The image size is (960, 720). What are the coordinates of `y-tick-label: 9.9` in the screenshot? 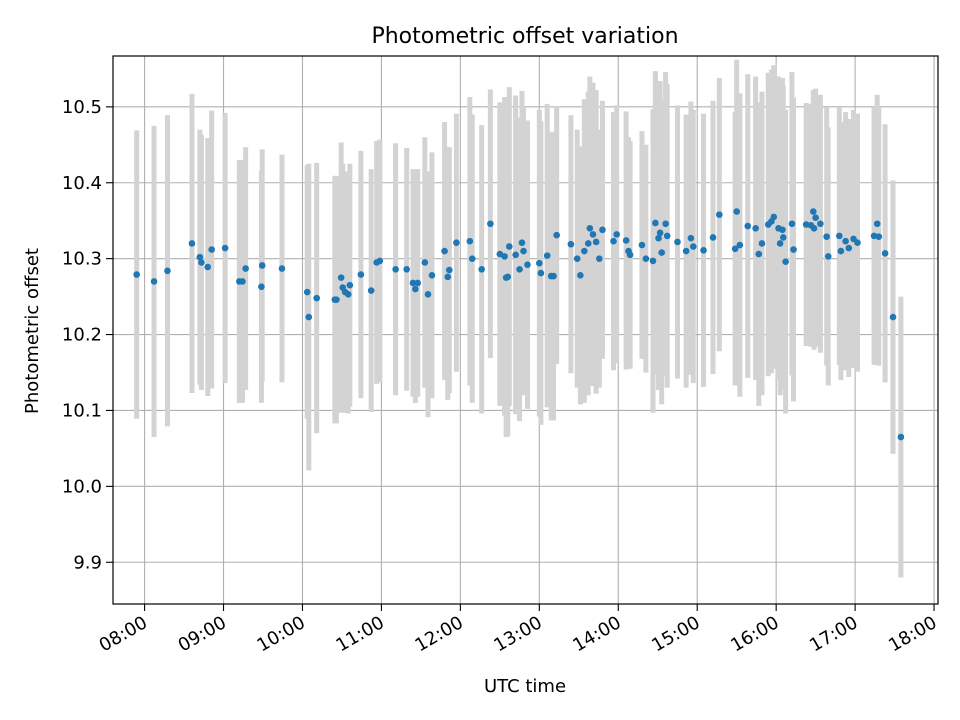 It's located at (87, 562).